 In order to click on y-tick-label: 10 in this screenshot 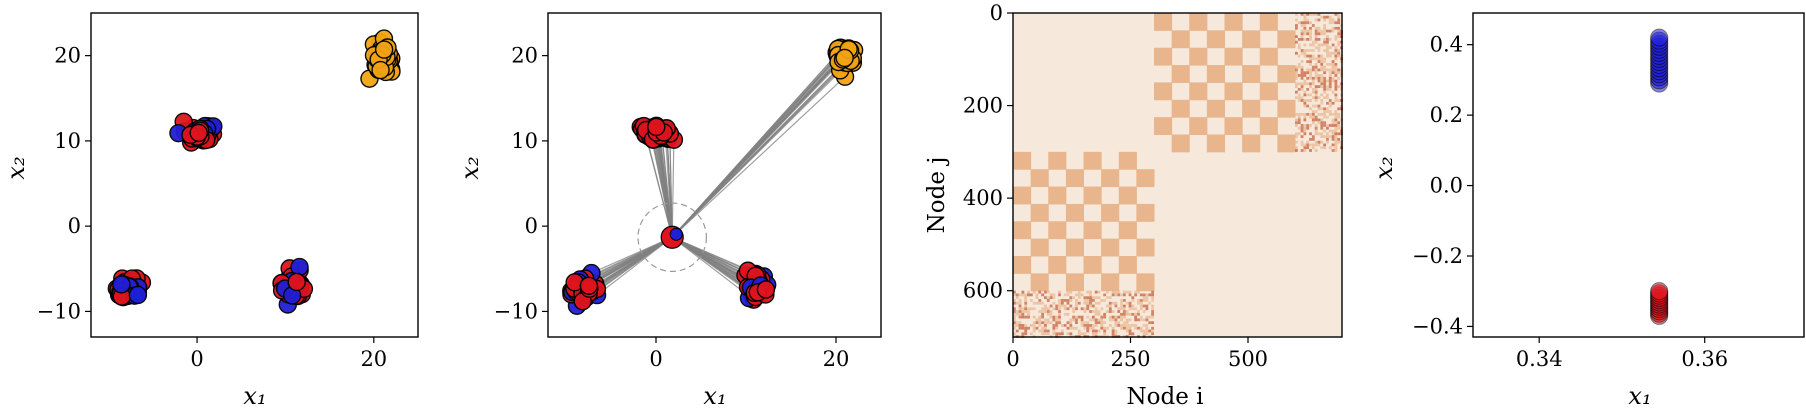, I will do `click(67, 141)`.